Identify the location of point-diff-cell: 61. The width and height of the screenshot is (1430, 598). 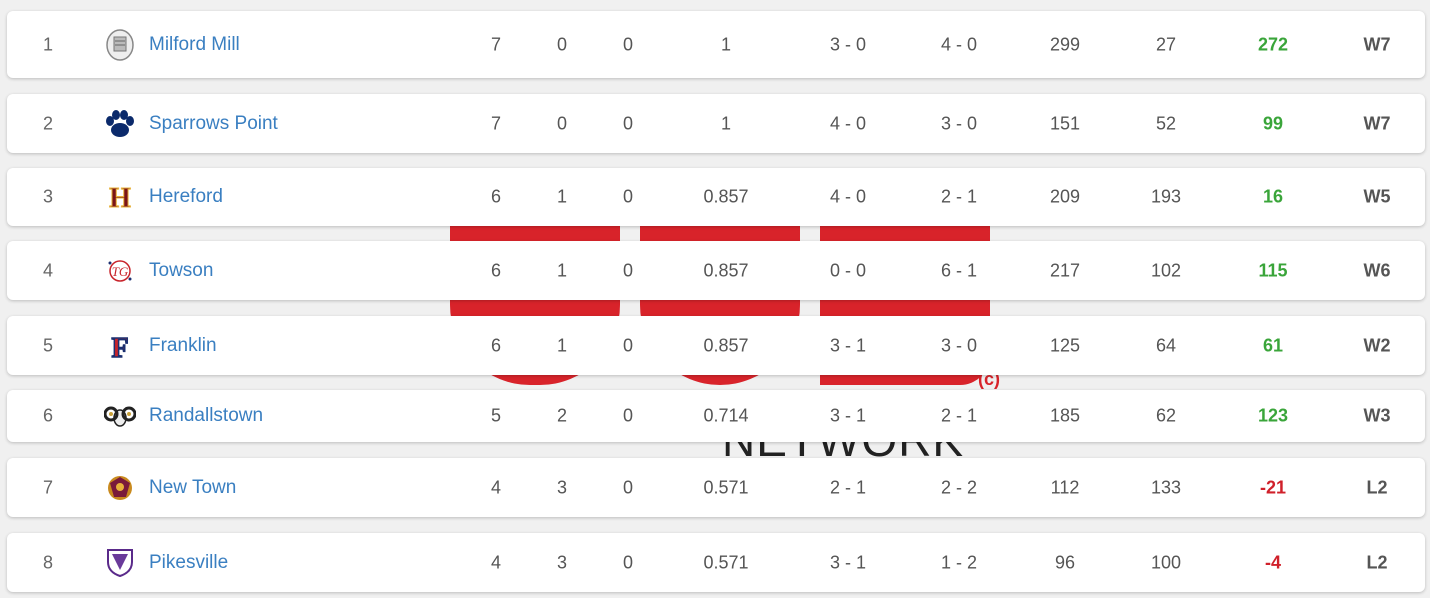
(1273, 345).